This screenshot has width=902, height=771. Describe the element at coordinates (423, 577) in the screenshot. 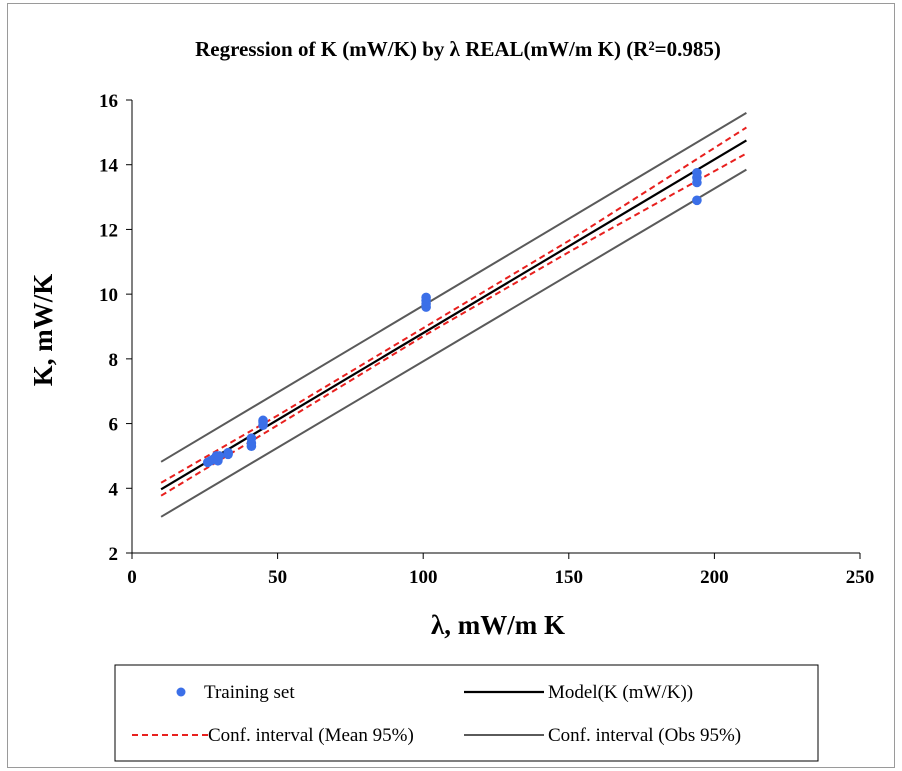

I see `x-tick-label: 100` at that location.